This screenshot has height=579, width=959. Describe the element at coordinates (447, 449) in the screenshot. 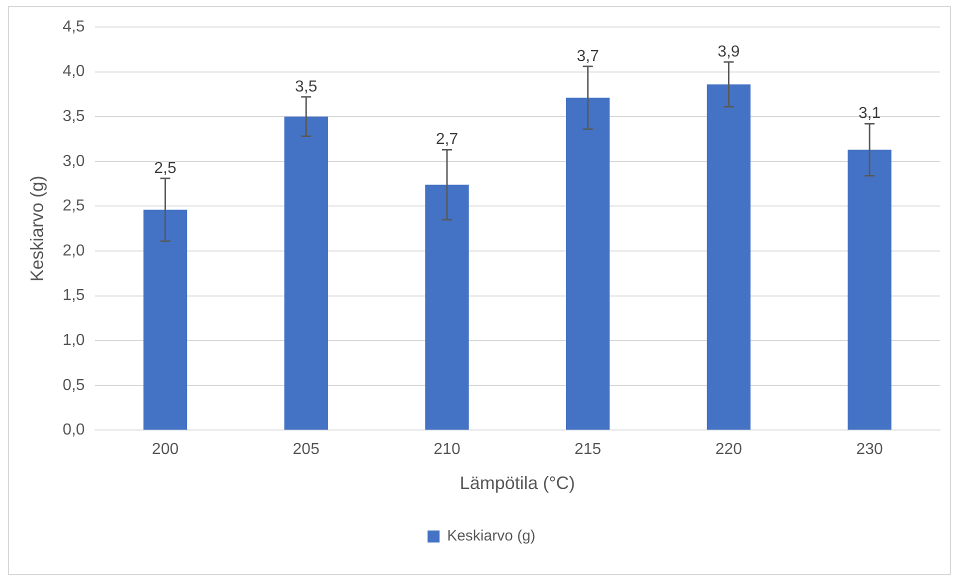

I see `x-tick-label: 210` at that location.